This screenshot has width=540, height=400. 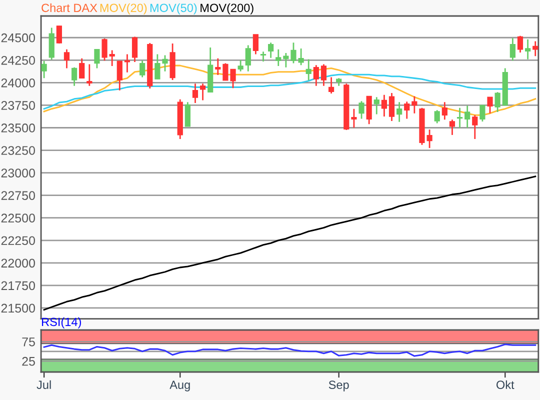 What do you see at coordinates (18, 285) in the screenshot?
I see `y-tick-label: 21750` at bounding box center [18, 285].